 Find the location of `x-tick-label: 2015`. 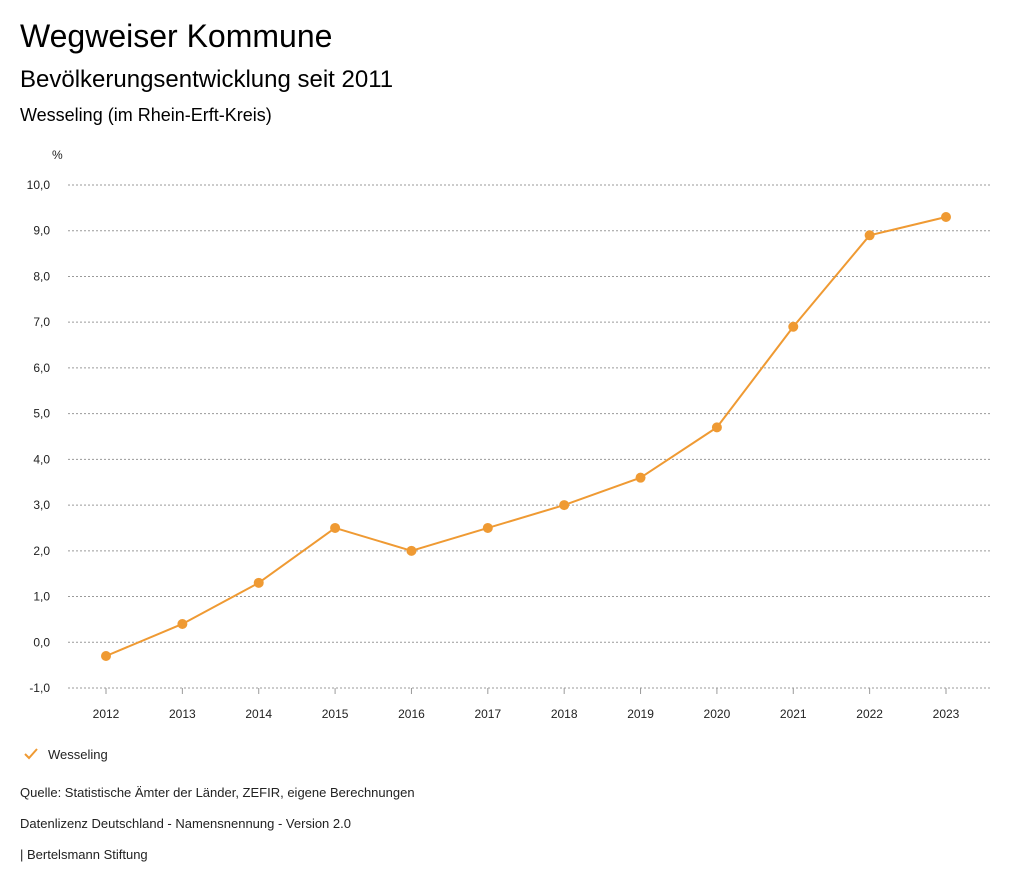

x-tick-label: 2015 is located at coordinates (335, 714).